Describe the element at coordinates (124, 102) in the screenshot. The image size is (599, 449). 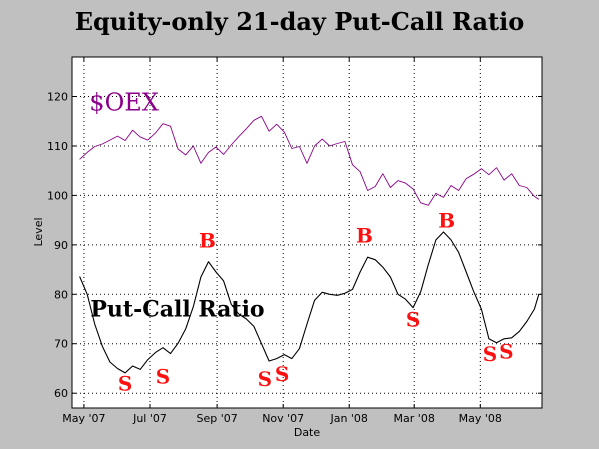
I see `oex-series-label: $OEX` at that location.